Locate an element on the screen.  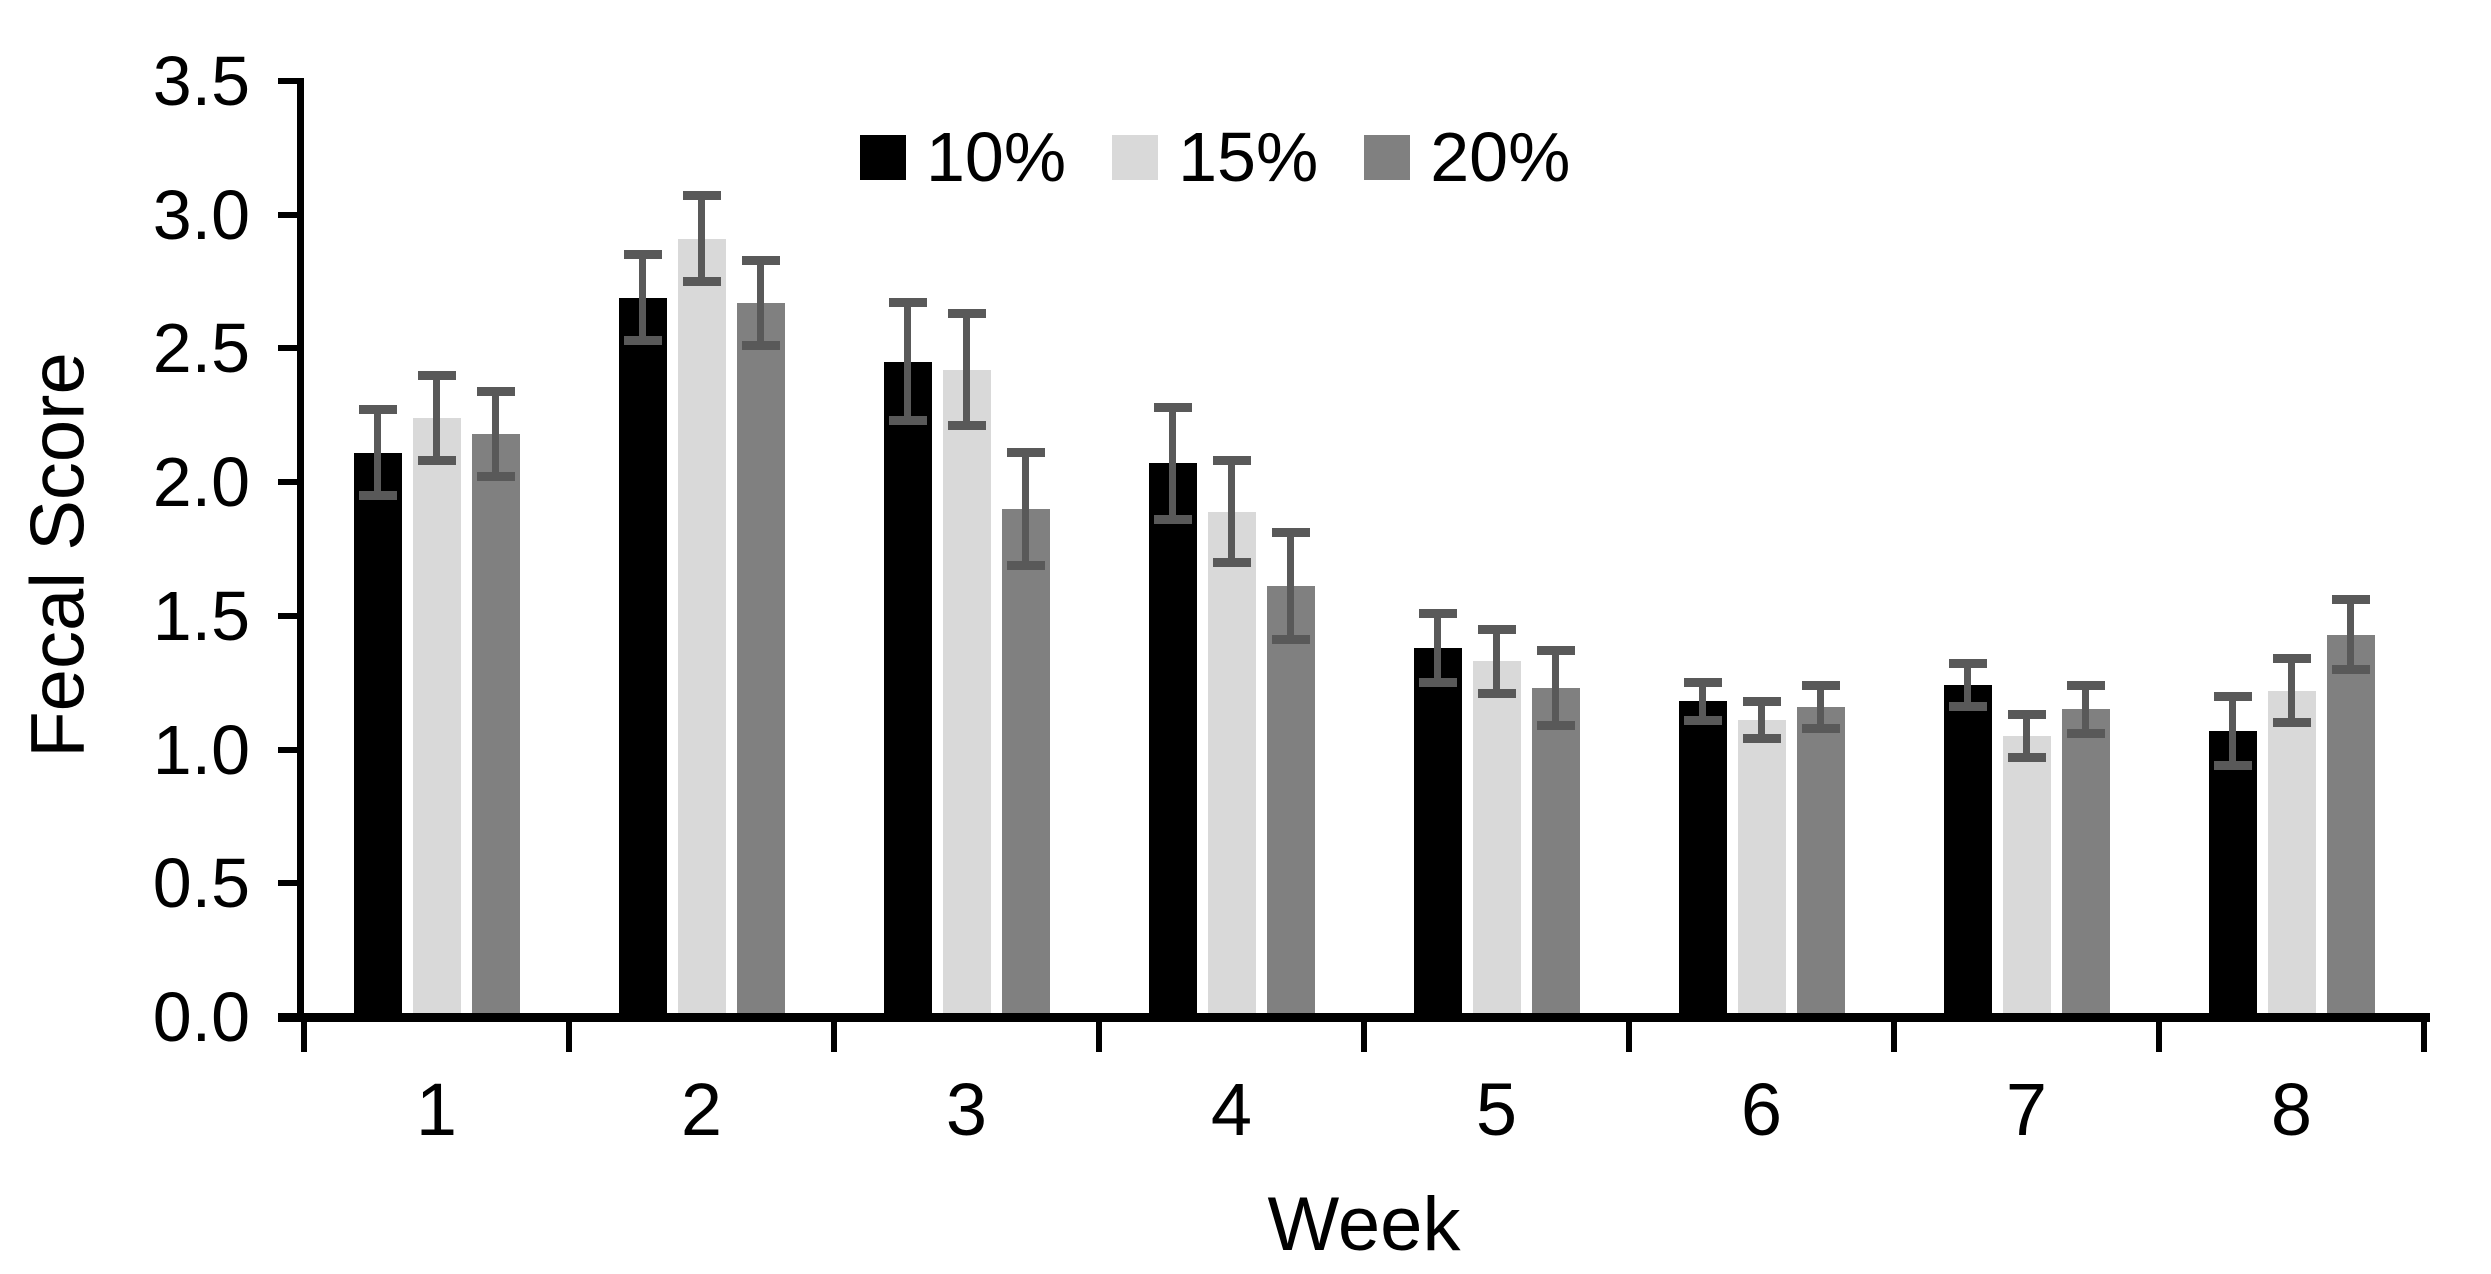
legend: 10% 15% 20% is located at coordinates (1215, 157).